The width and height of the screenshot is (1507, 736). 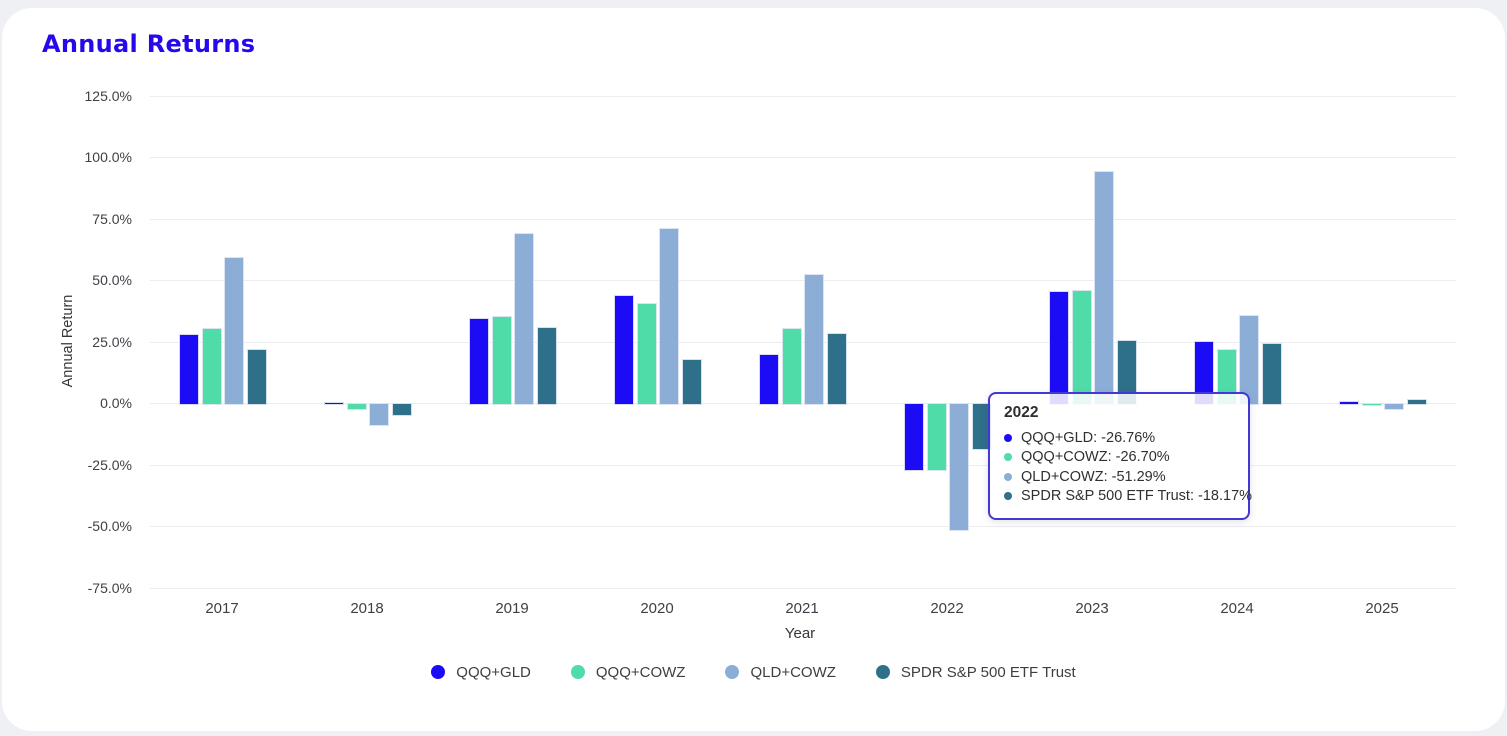 I want to click on tooltip-row: QQQ+GLD: -26.76%, so click(x=1119, y=438).